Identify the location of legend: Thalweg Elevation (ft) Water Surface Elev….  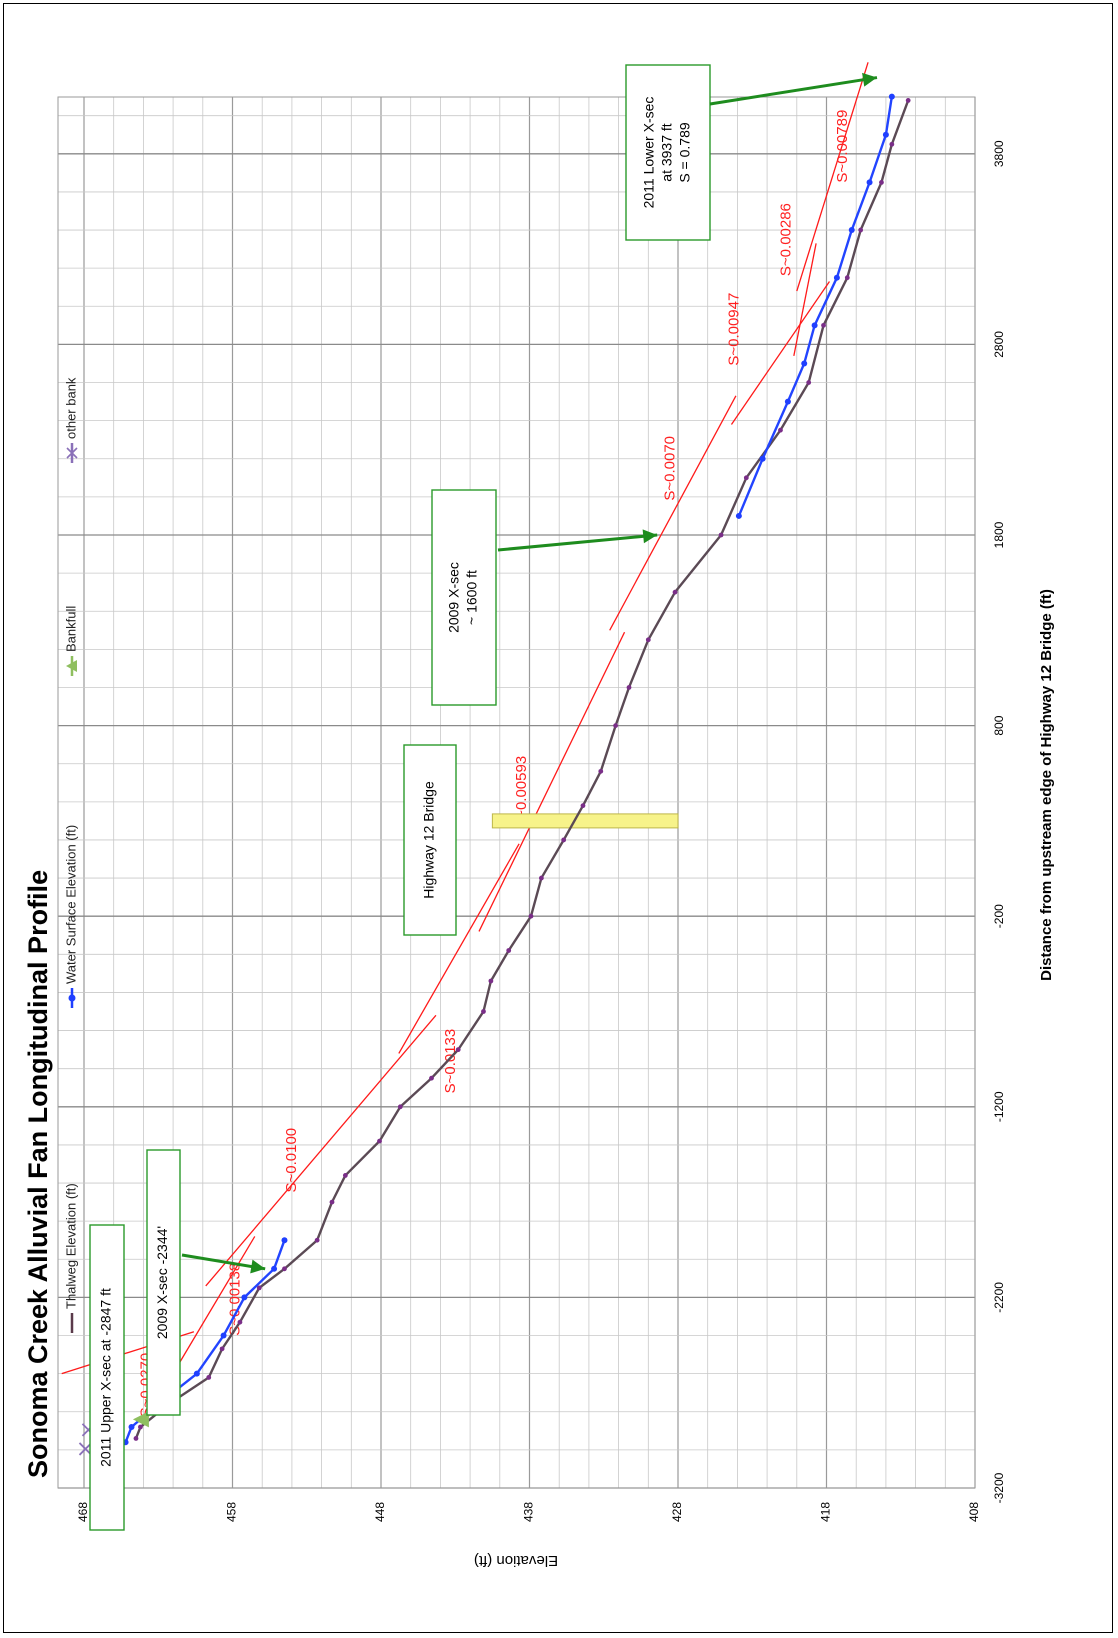
(70, 855).